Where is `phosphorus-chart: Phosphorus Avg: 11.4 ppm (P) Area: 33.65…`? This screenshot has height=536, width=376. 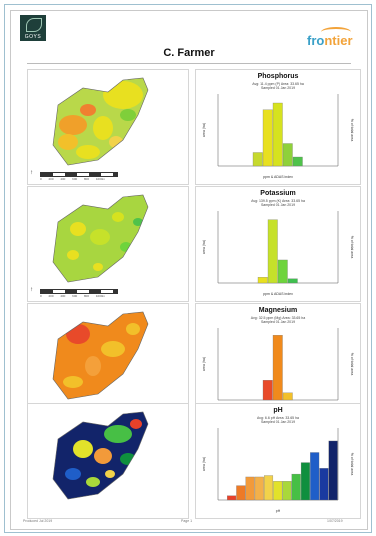
phosphorus-chart: Phosphorus Avg: 11.4 ppm (P) Area: 33.65… is located at coordinates (278, 127).